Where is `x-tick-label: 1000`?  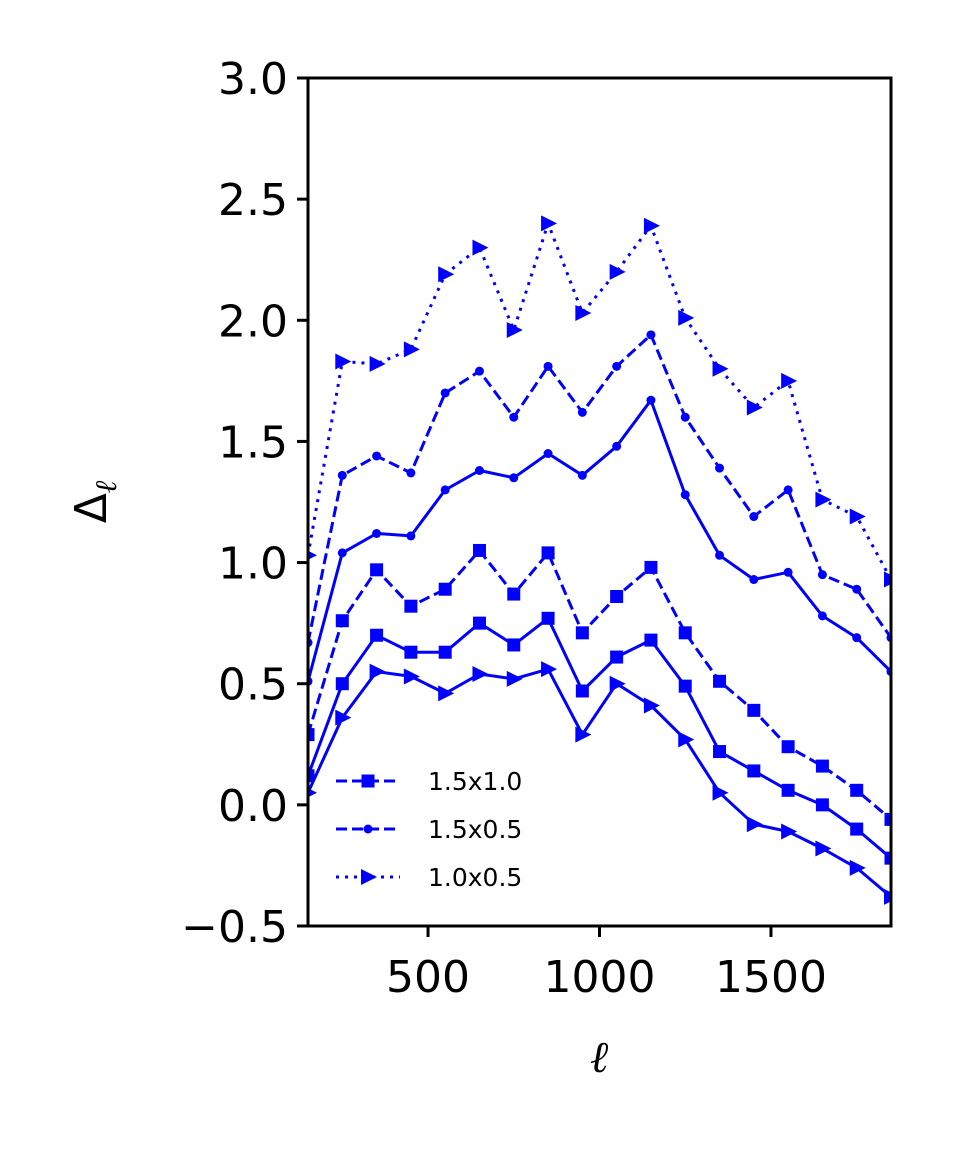 x-tick-label: 1000 is located at coordinates (600, 977).